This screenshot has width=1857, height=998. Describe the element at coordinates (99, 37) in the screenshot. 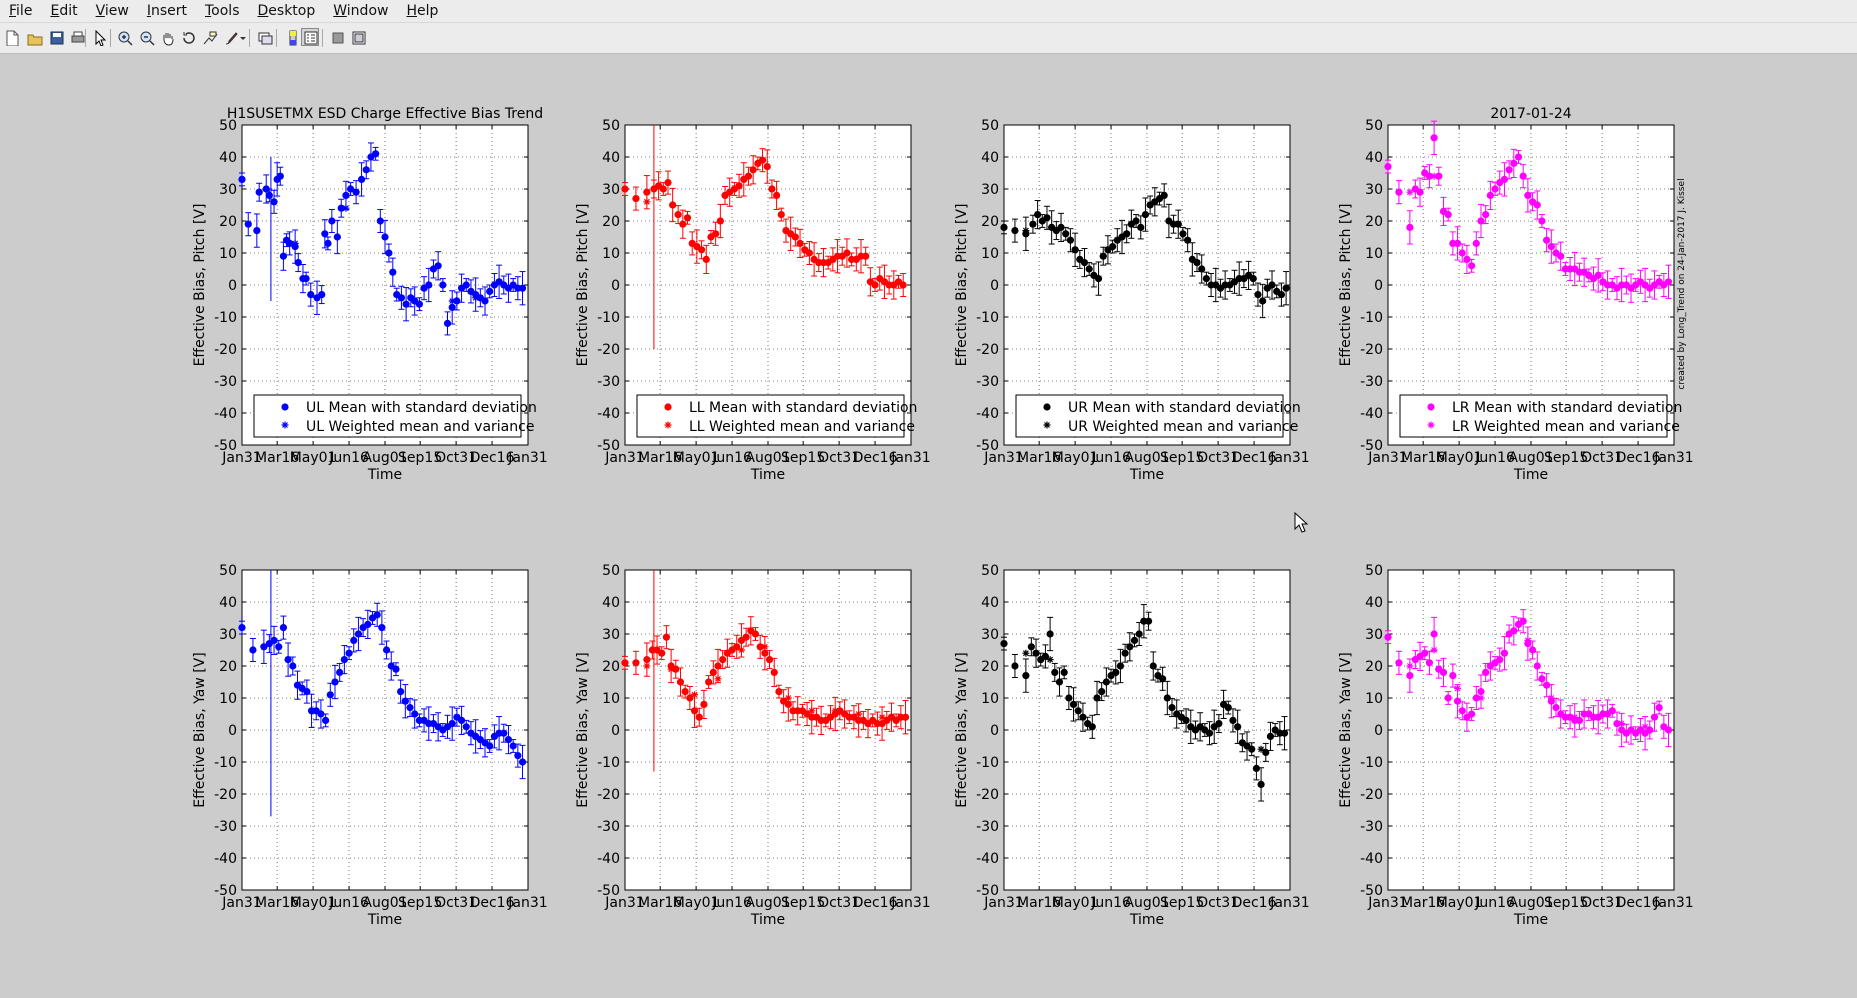

I see `edit-plot-arrow-button` at that location.